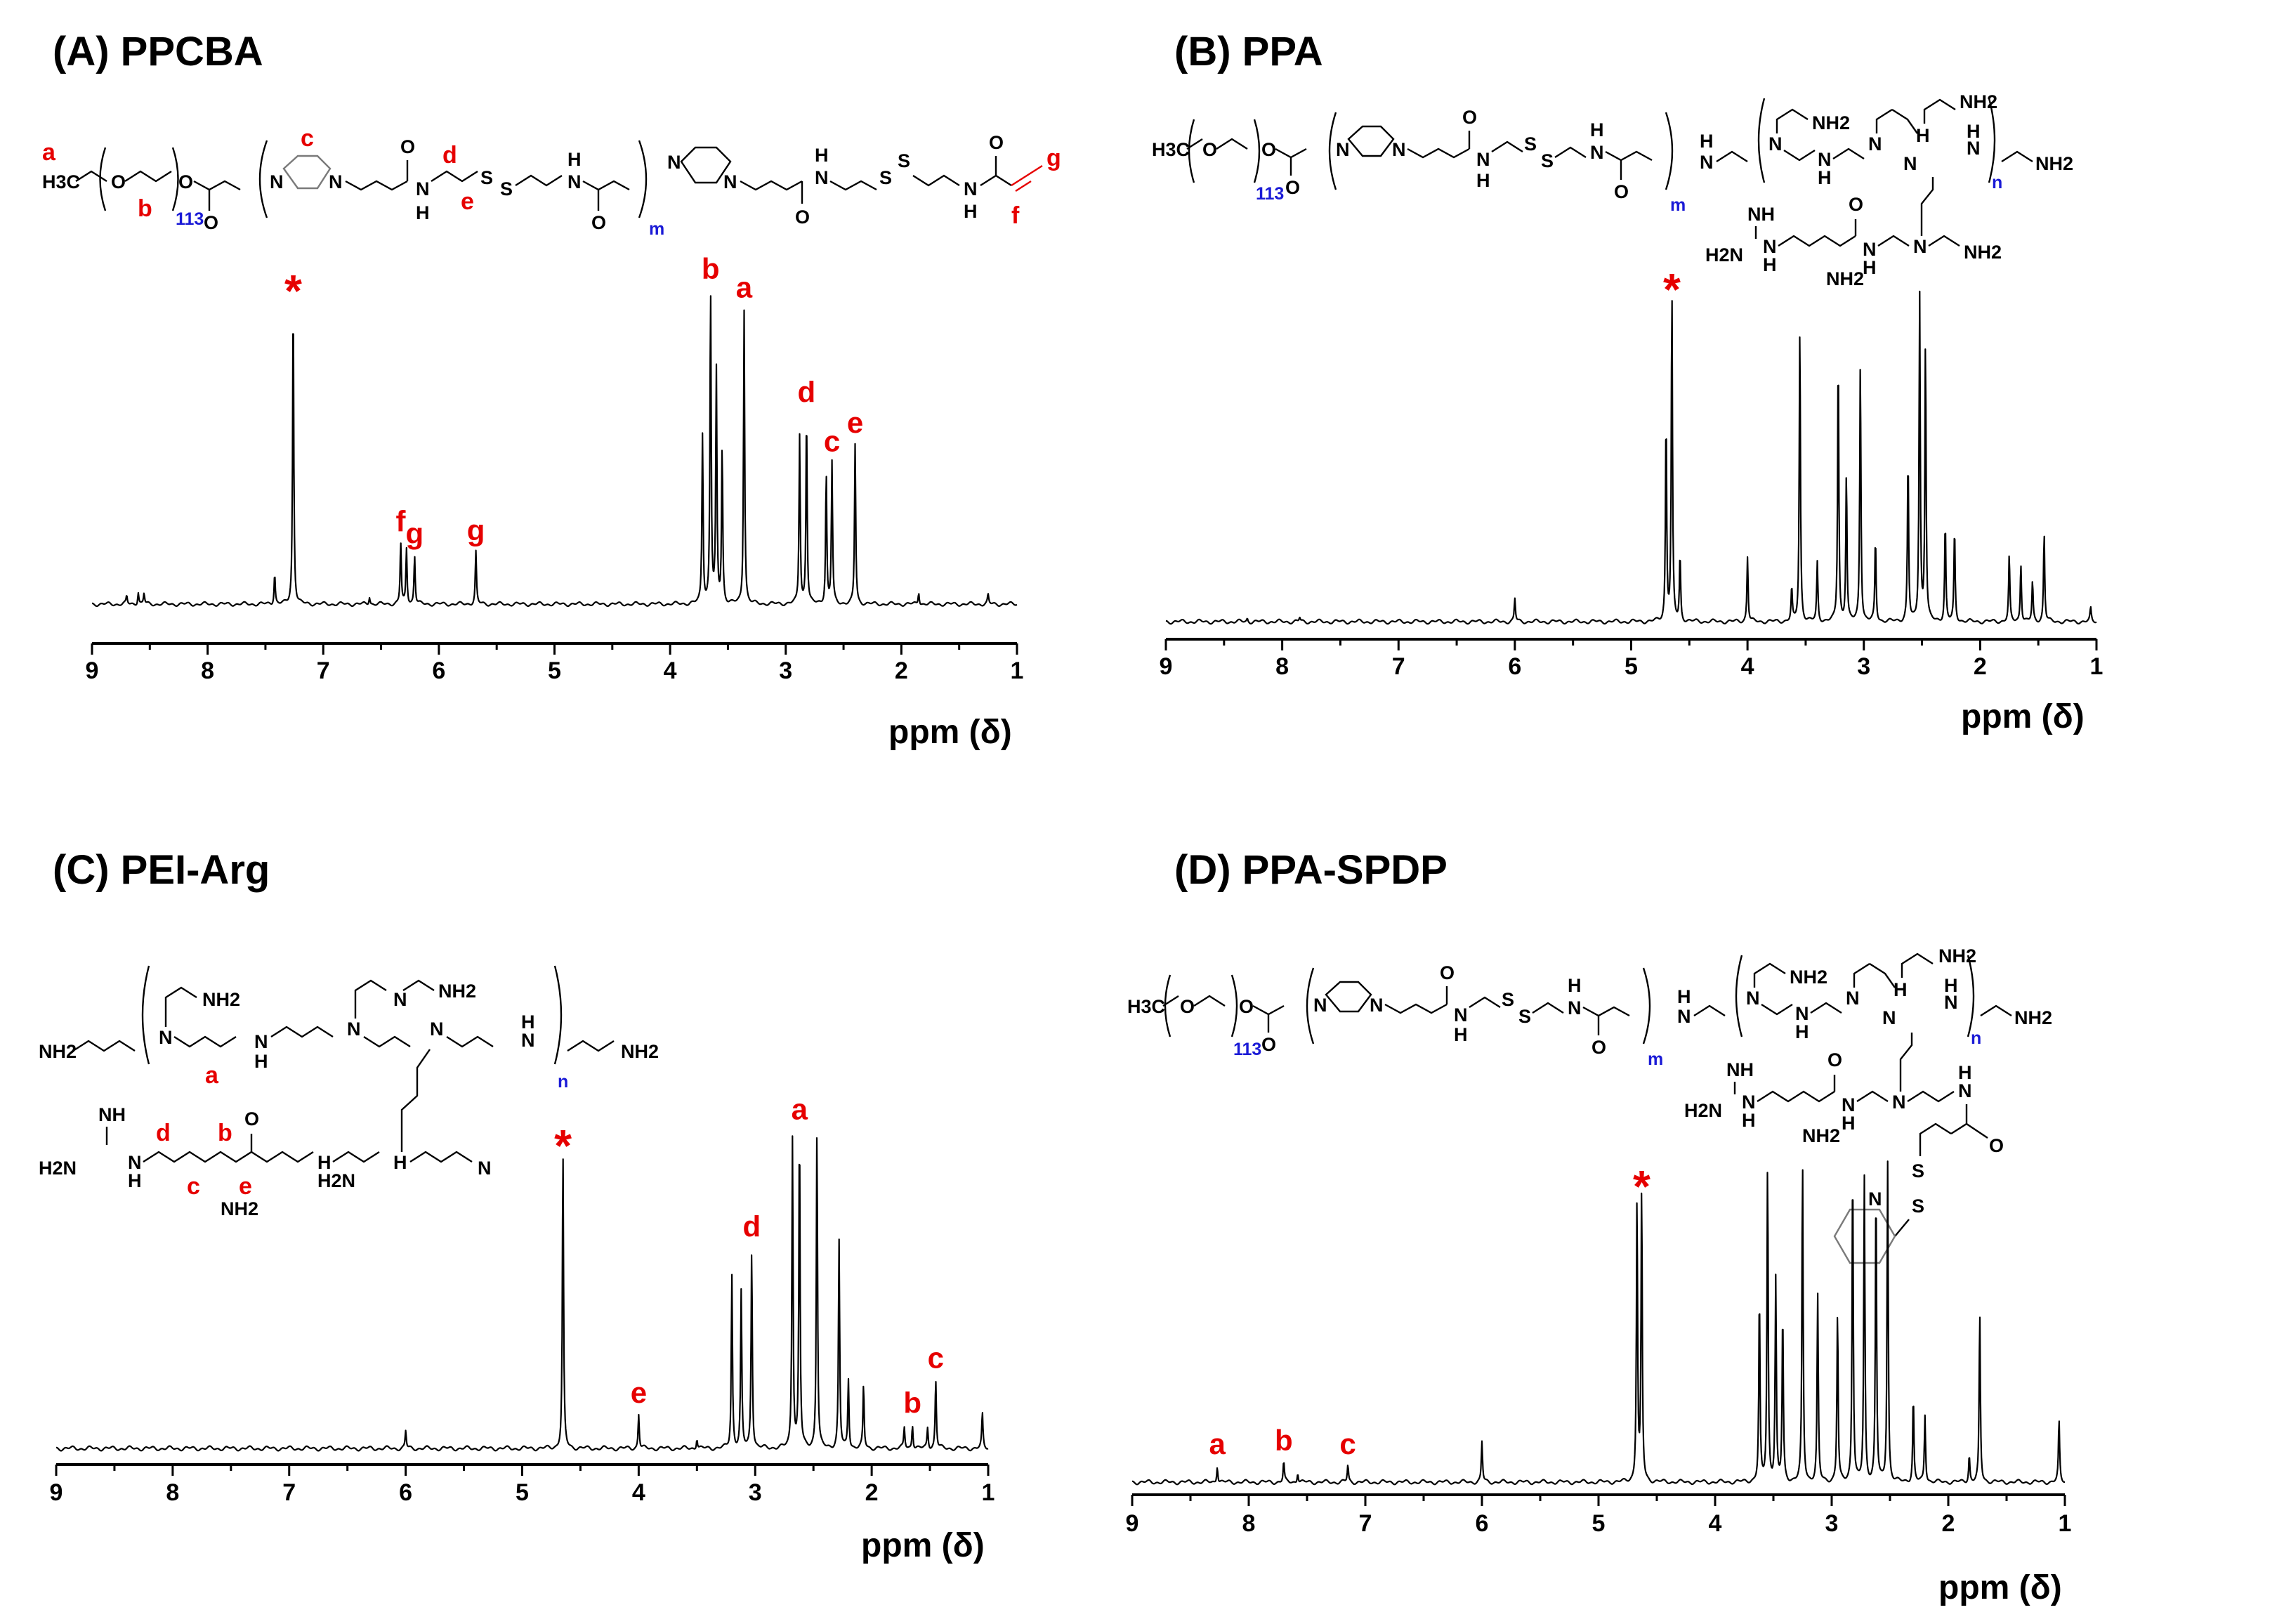 The height and width of the screenshot is (1624, 2284). I want to click on struct-c-atom-nh-2: NH, so click(112, 1114).